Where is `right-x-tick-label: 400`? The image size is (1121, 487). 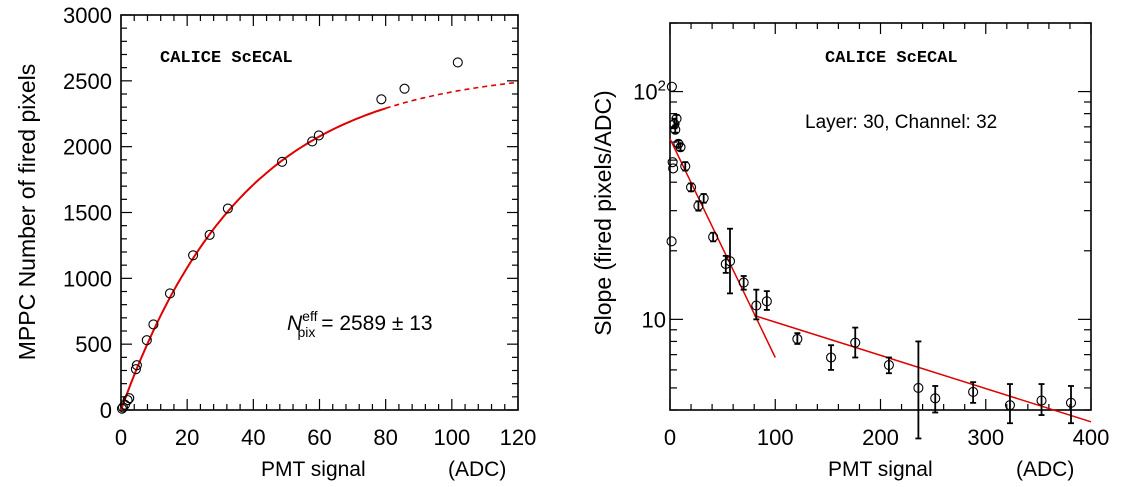
right-x-tick-label: 400 is located at coordinates (1091, 437).